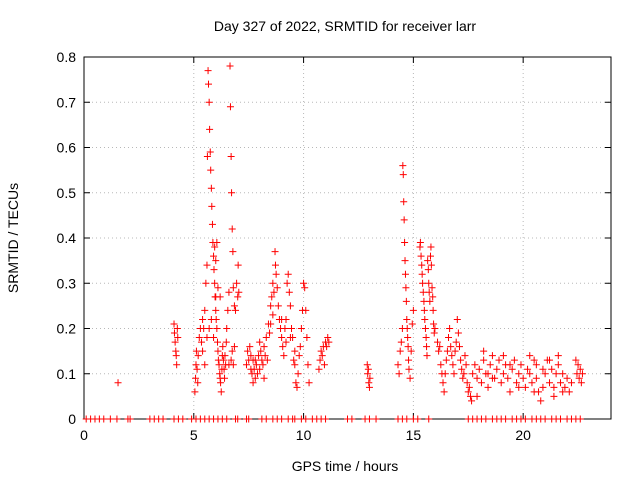 The image size is (640, 480). Describe the element at coordinates (13, 238) in the screenshot. I see `y-axis-label: SRMTID / TECUs` at that location.